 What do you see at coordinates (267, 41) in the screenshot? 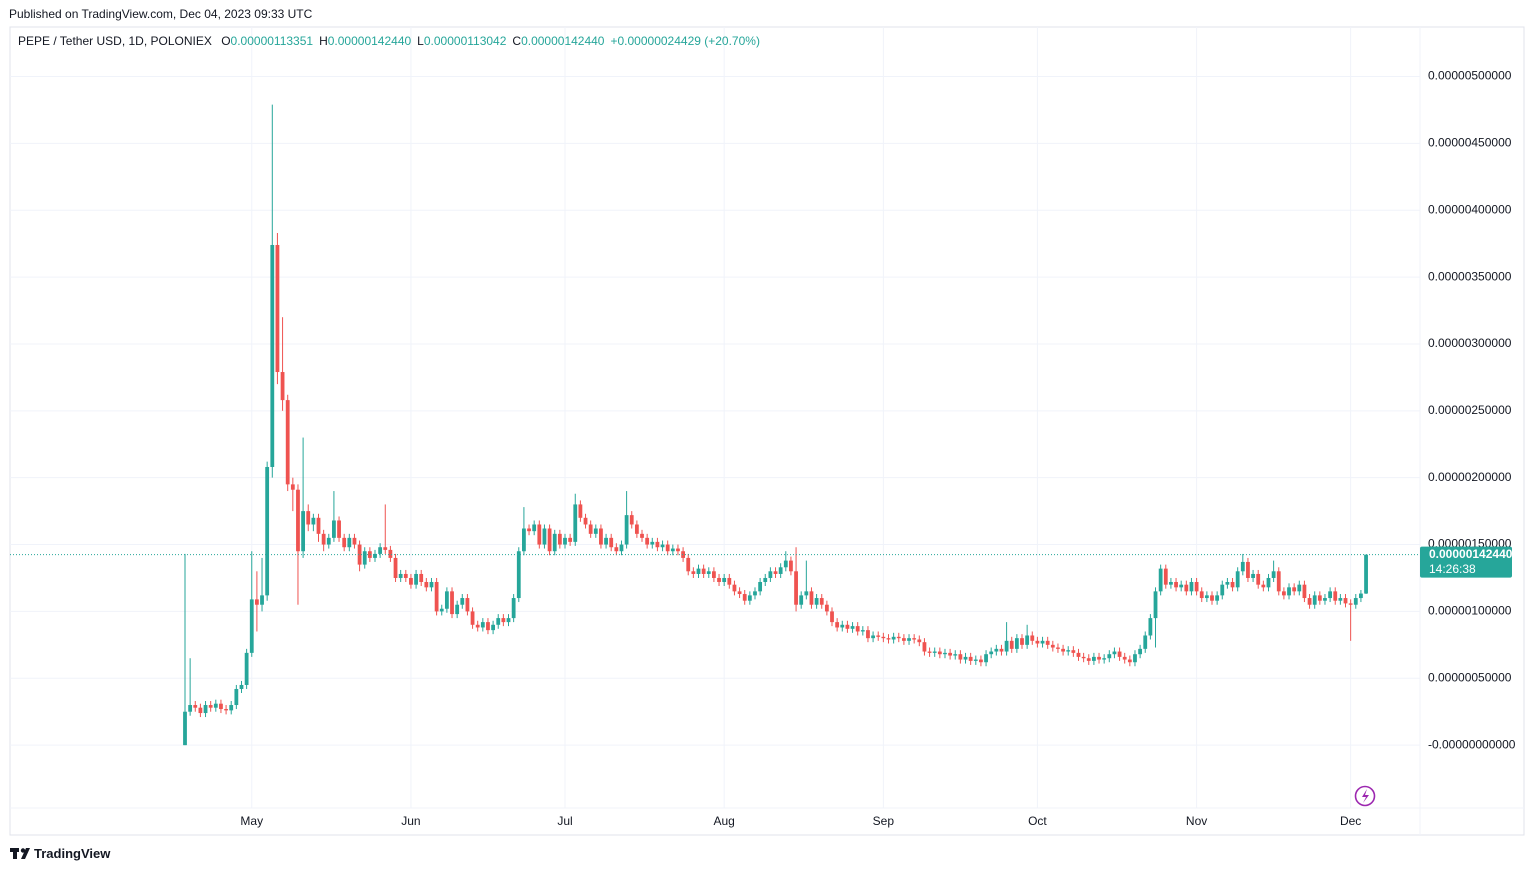
I see `ohlc-item: O0.00000113351` at bounding box center [267, 41].